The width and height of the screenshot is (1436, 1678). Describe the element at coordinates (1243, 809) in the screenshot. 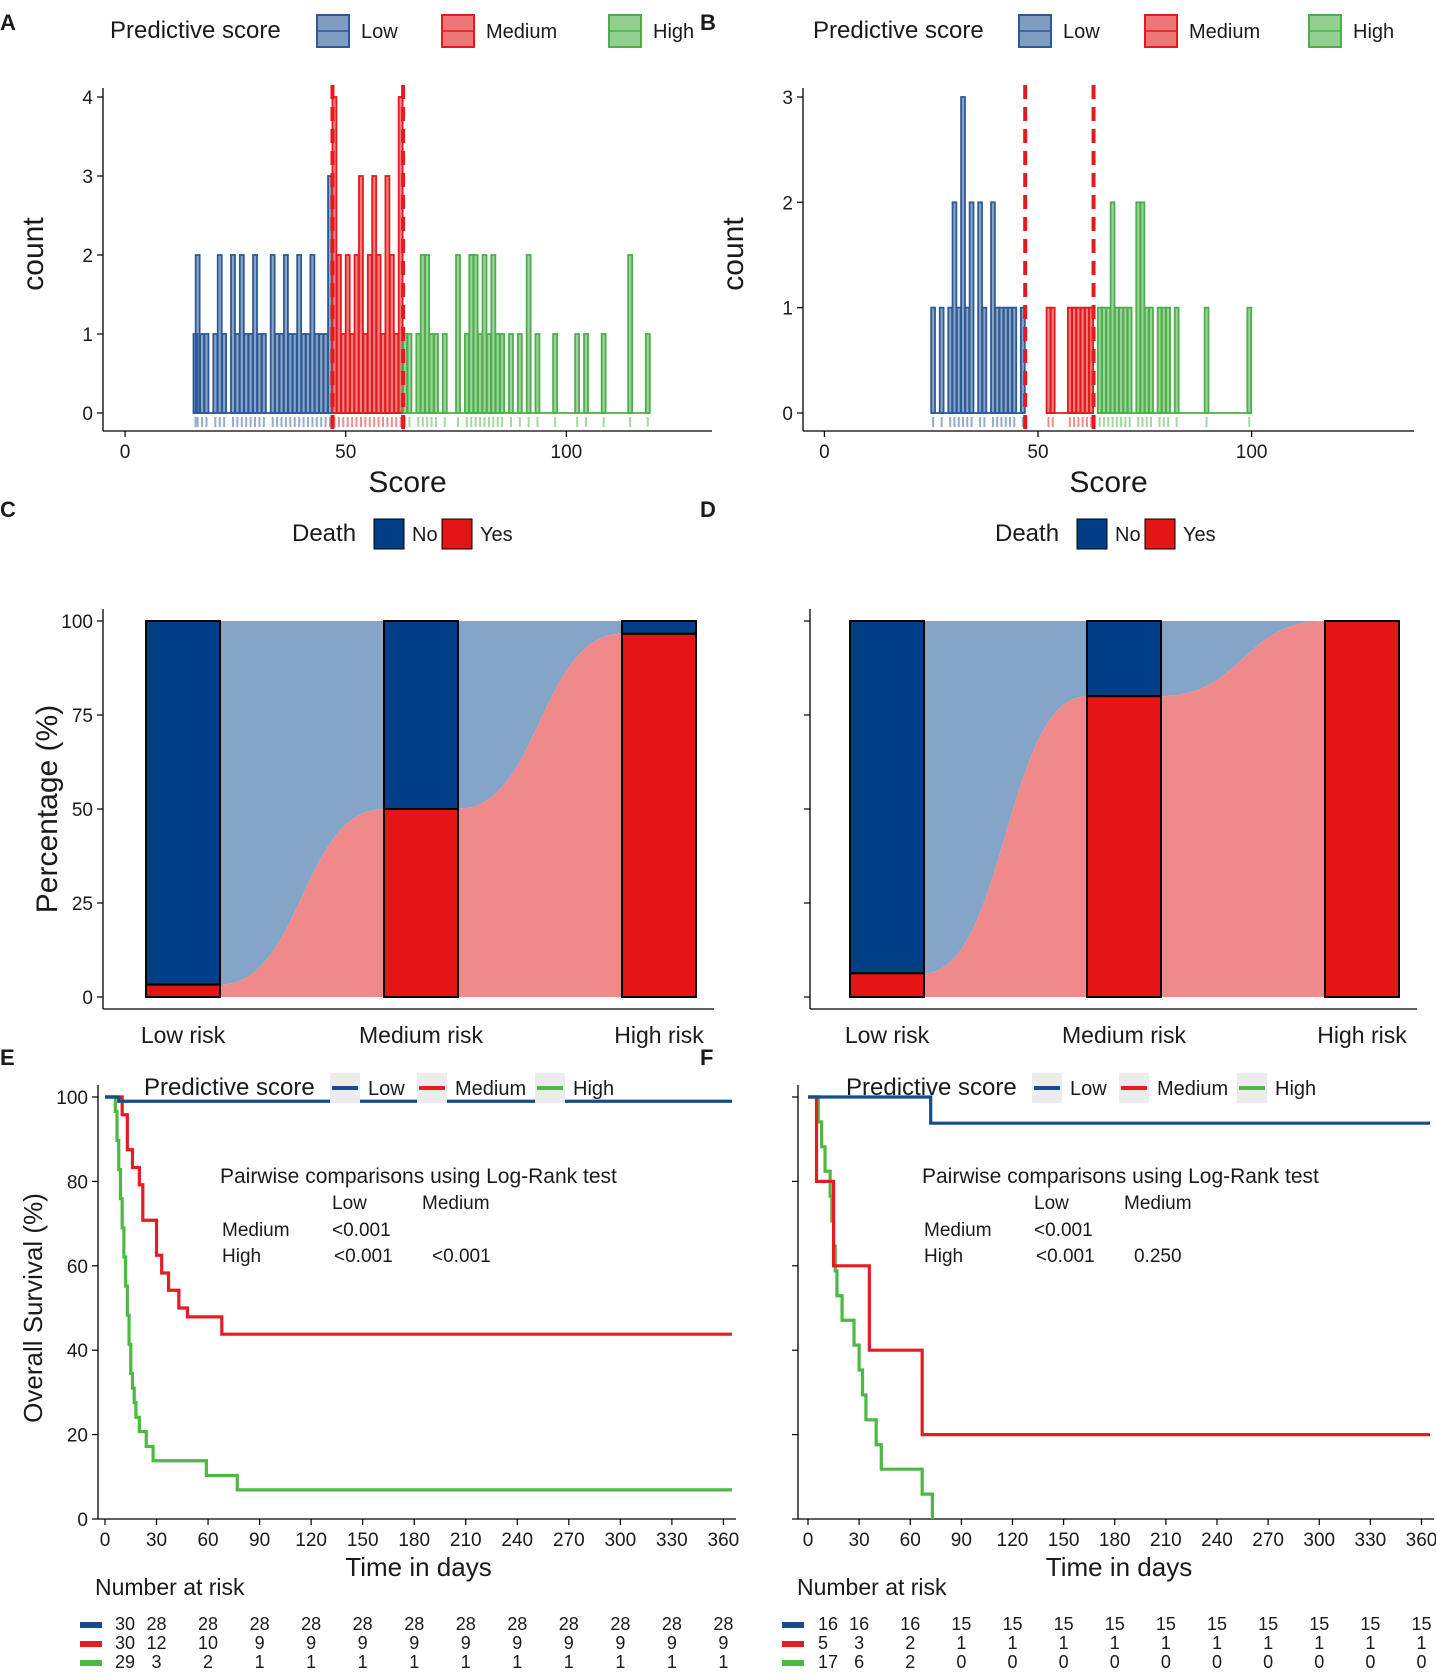

I see `flow-ribbon-yes` at that location.